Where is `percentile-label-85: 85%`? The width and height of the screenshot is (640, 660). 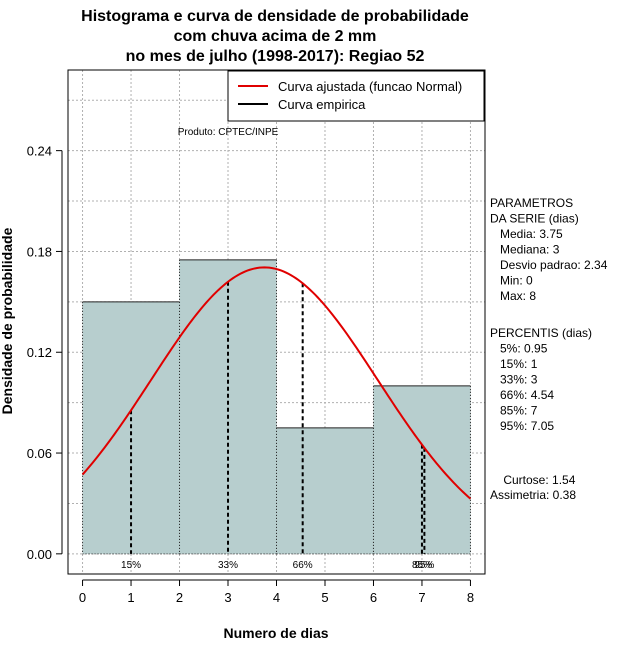 percentile-label-85: 85% is located at coordinates (422, 565).